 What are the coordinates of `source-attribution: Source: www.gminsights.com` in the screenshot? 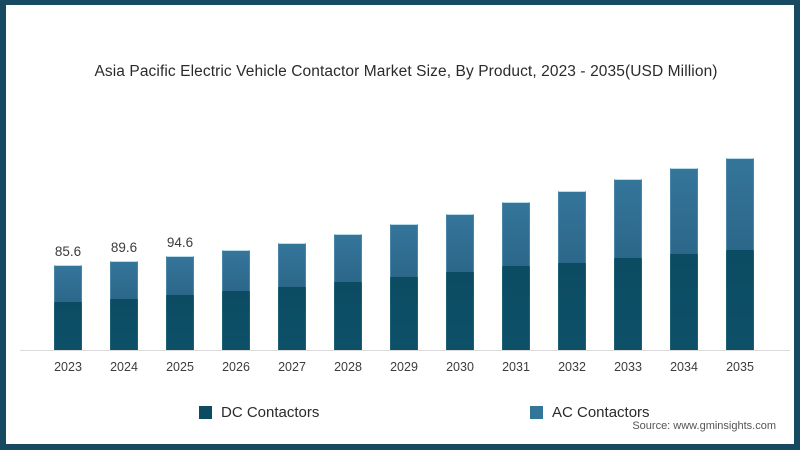 It's located at (704, 426).